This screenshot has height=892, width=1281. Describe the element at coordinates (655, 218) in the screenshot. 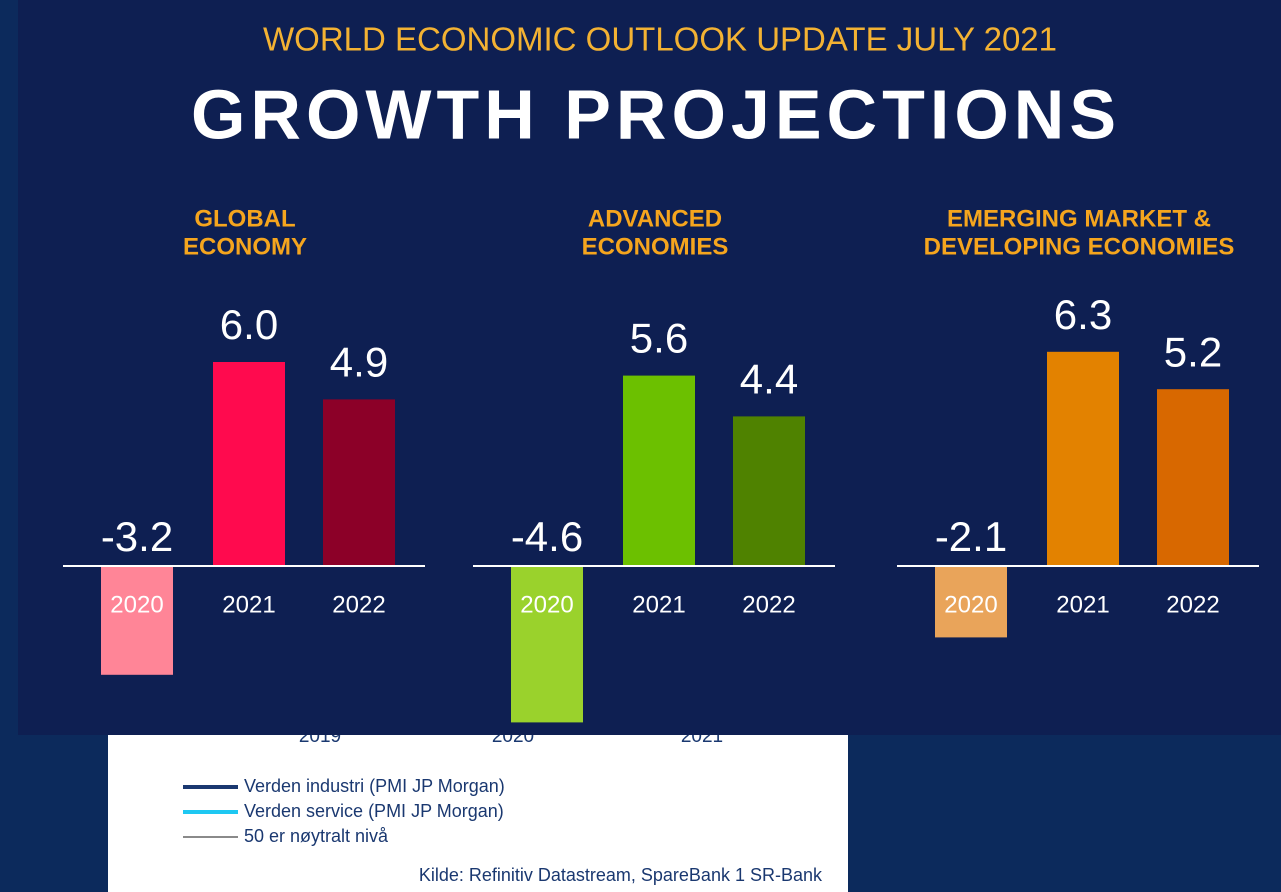

I see `chart-title: ADVANCED` at that location.